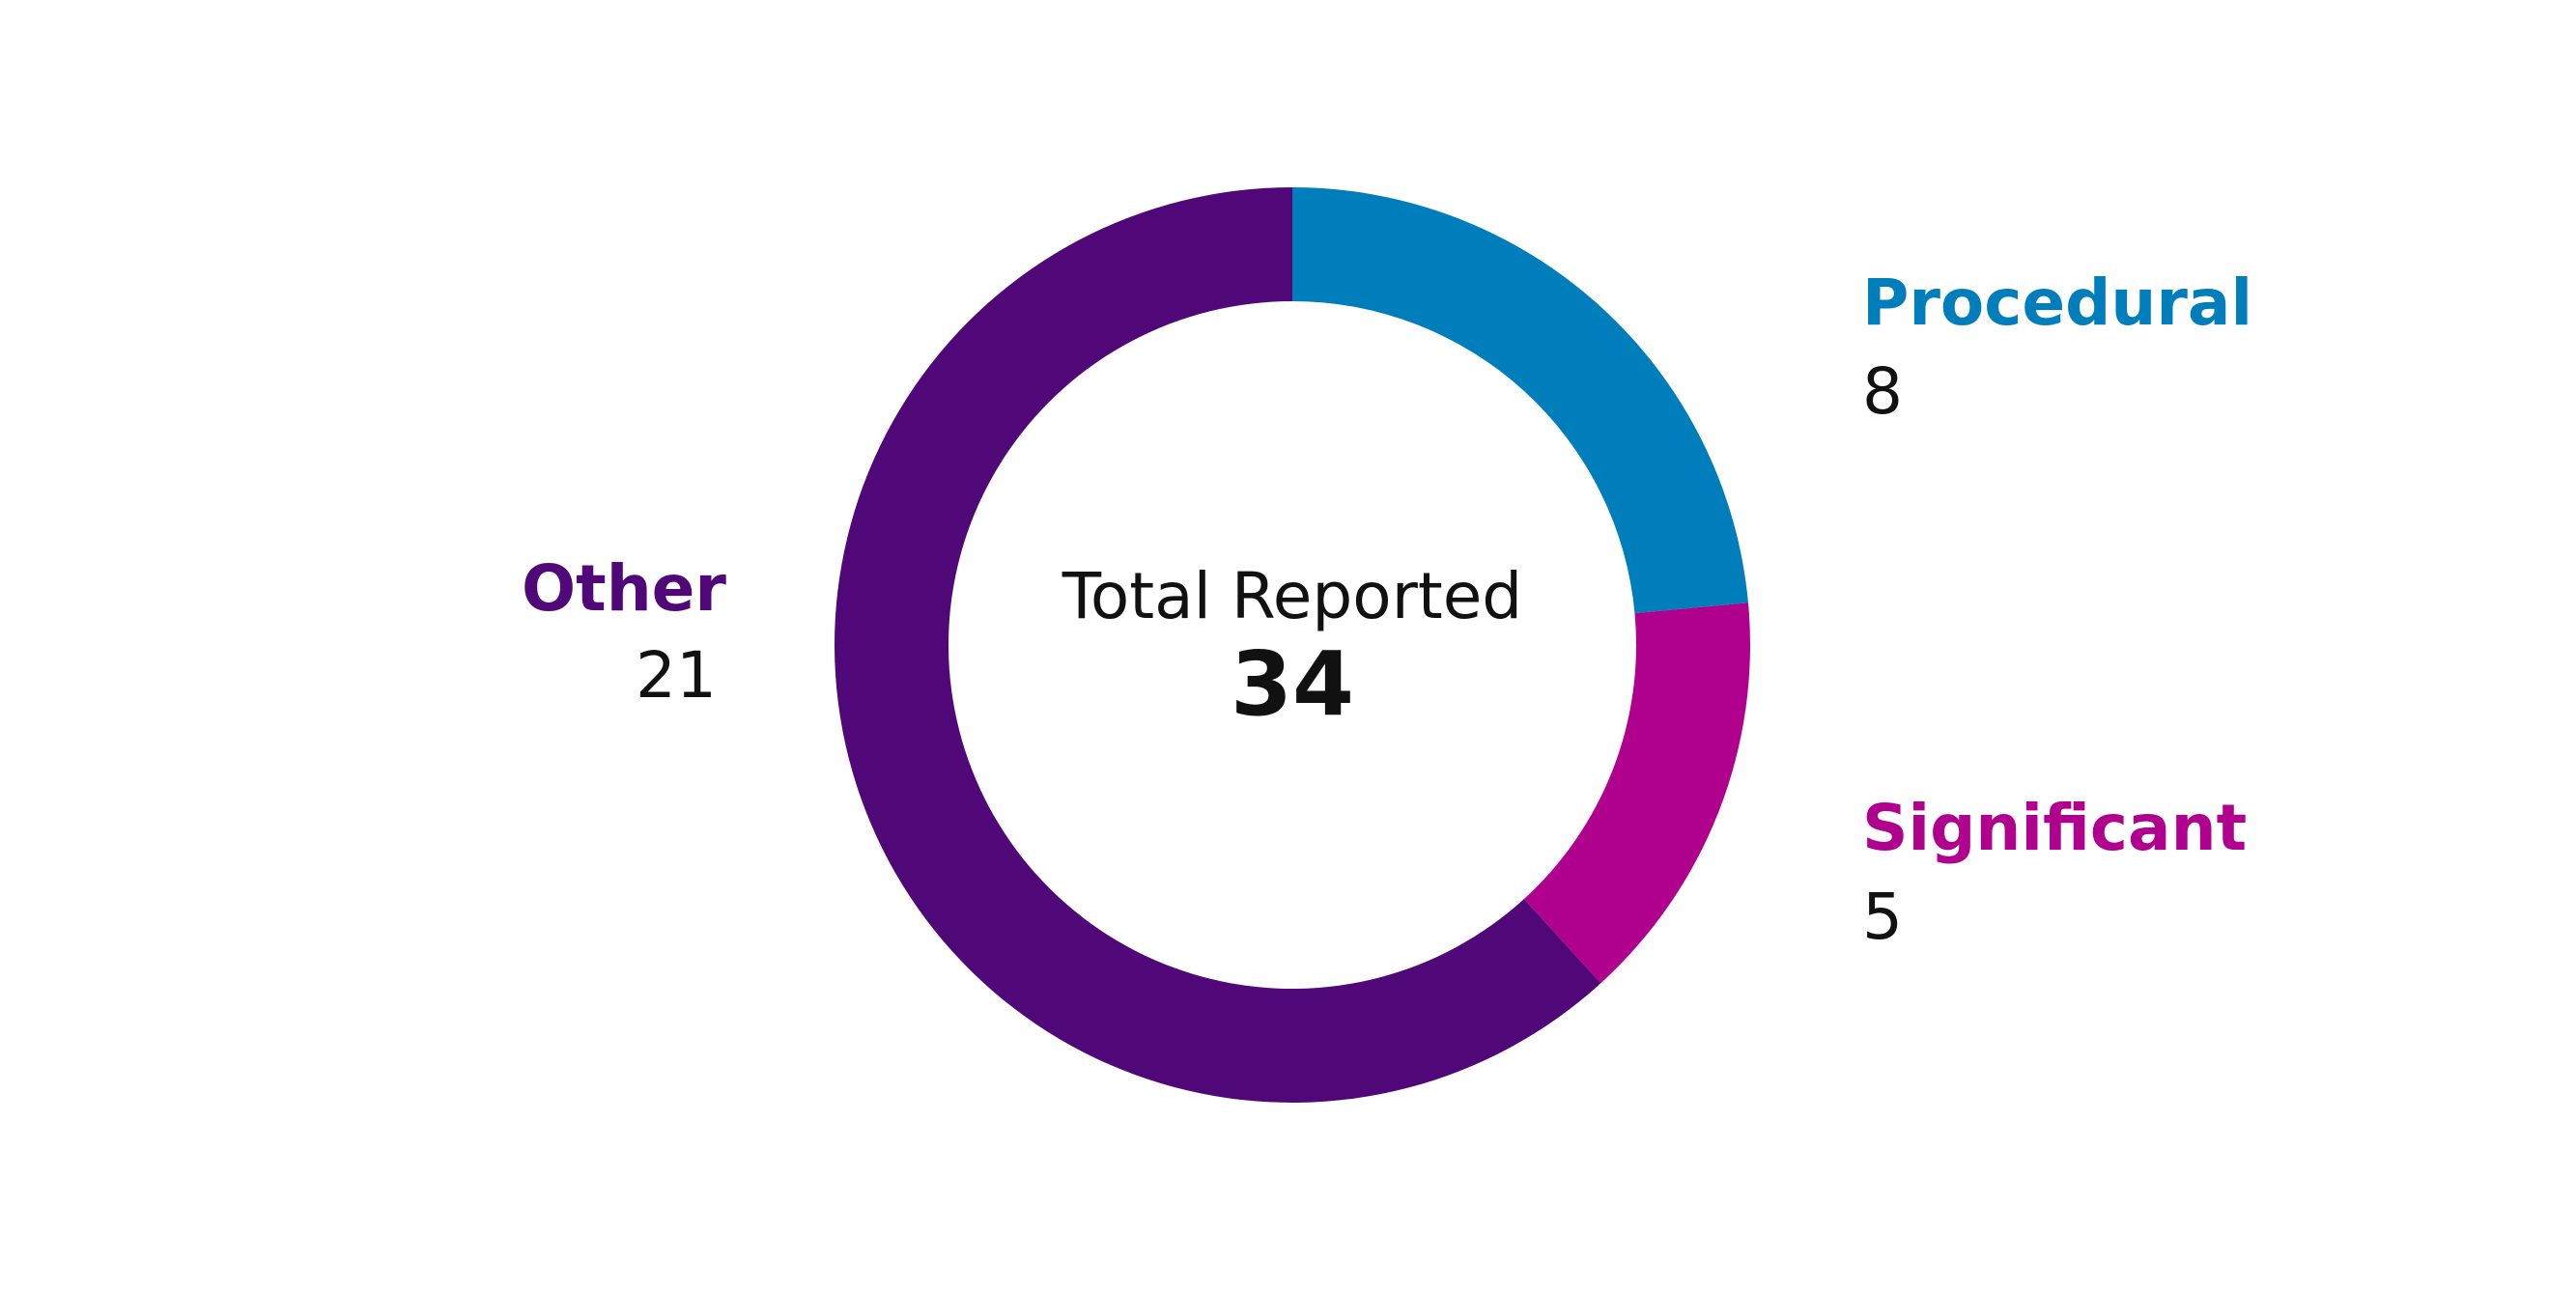  Describe the element at coordinates (1292, 596) in the screenshot. I see `center-title: Total Reported` at that location.